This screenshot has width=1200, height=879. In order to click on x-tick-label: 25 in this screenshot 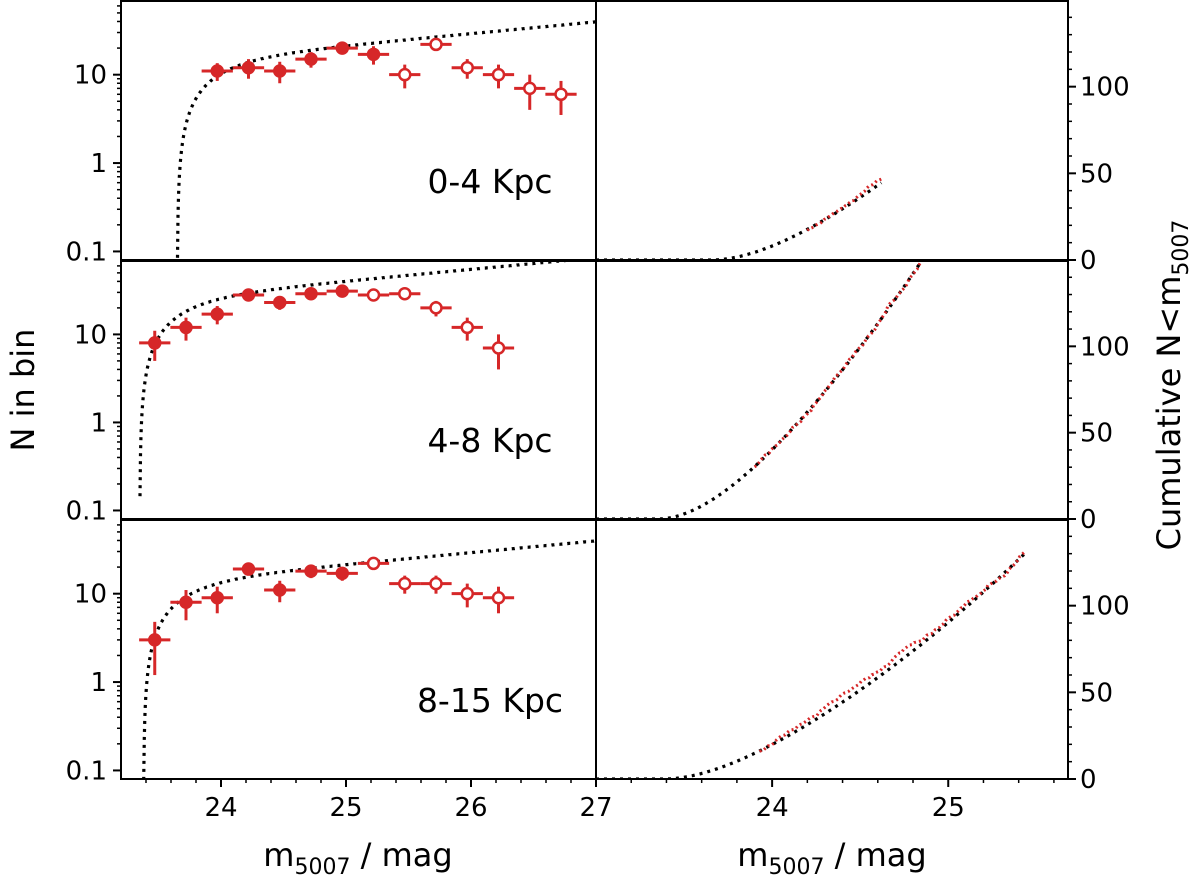, I will do `click(345, 808)`.